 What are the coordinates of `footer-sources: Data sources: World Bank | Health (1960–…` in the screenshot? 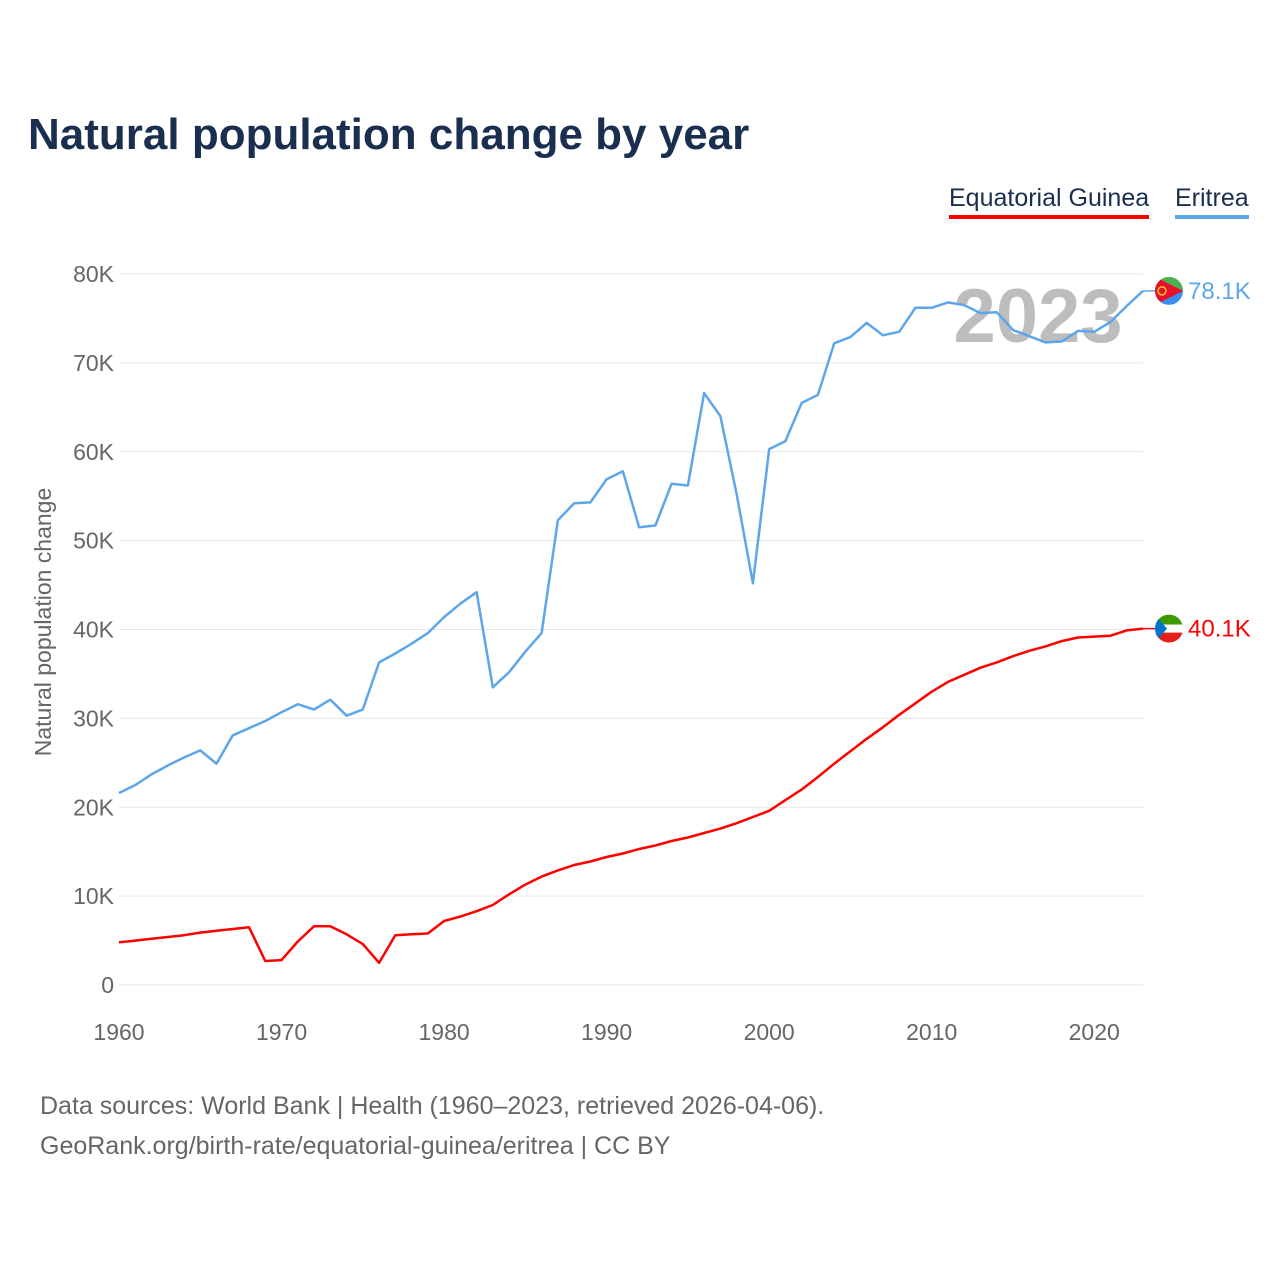 It's located at (432, 1106).